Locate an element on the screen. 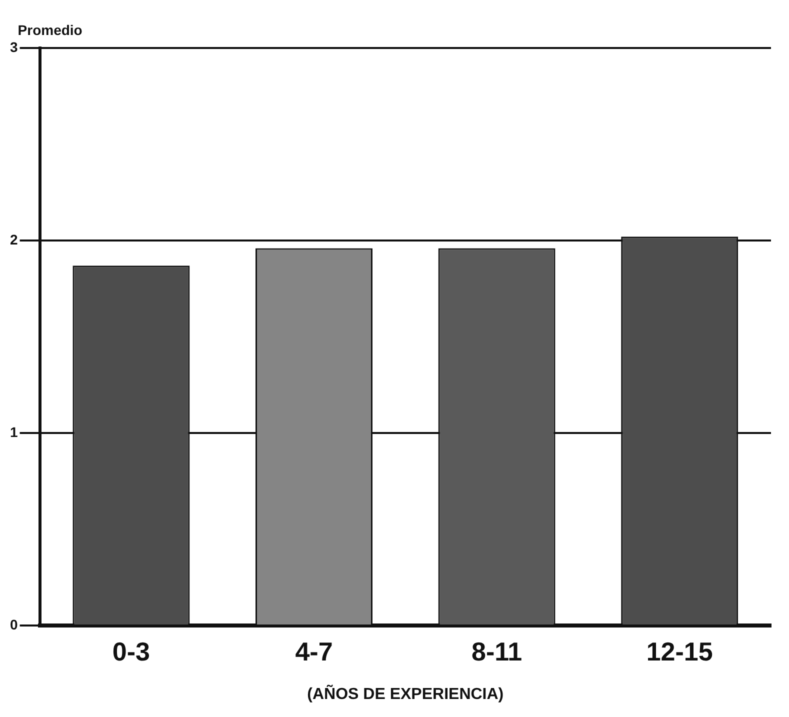  y-tick-label: 2 is located at coordinates (14, 239).